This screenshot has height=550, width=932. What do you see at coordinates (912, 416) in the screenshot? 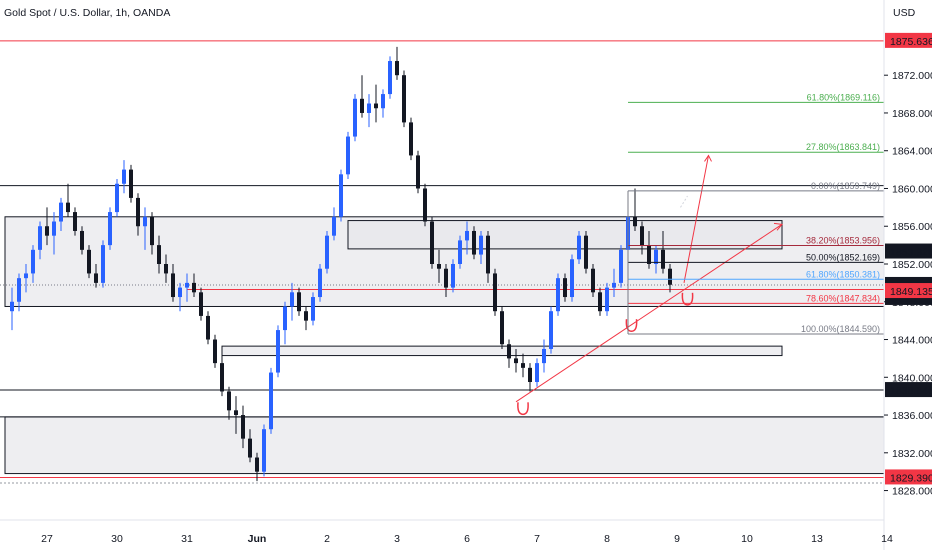
I see `y-tick-label: 1836.000` at bounding box center [912, 416].